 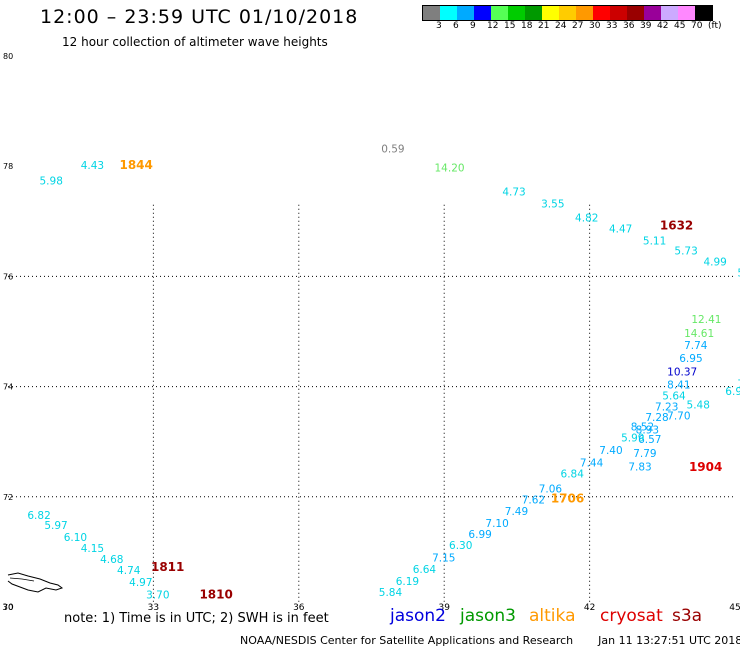 I want to click on lat-label: 80, so click(x=8, y=56).